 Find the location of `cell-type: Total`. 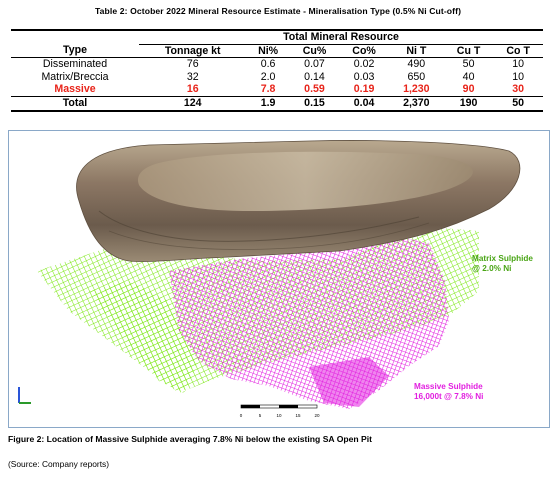

cell-type: Total is located at coordinates (75, 103).